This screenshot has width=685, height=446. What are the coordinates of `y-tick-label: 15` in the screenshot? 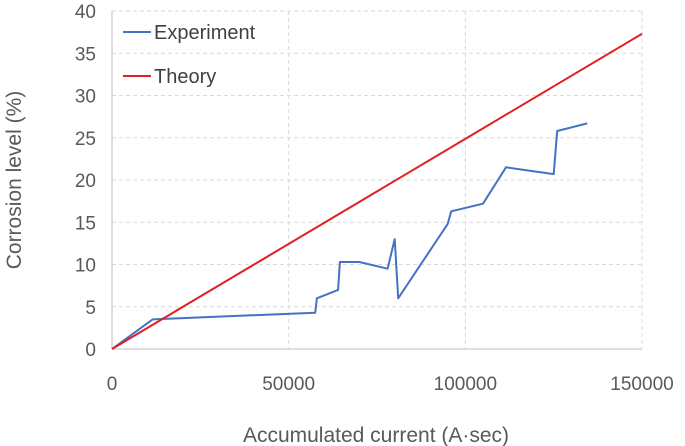 It's located at (85, 223).